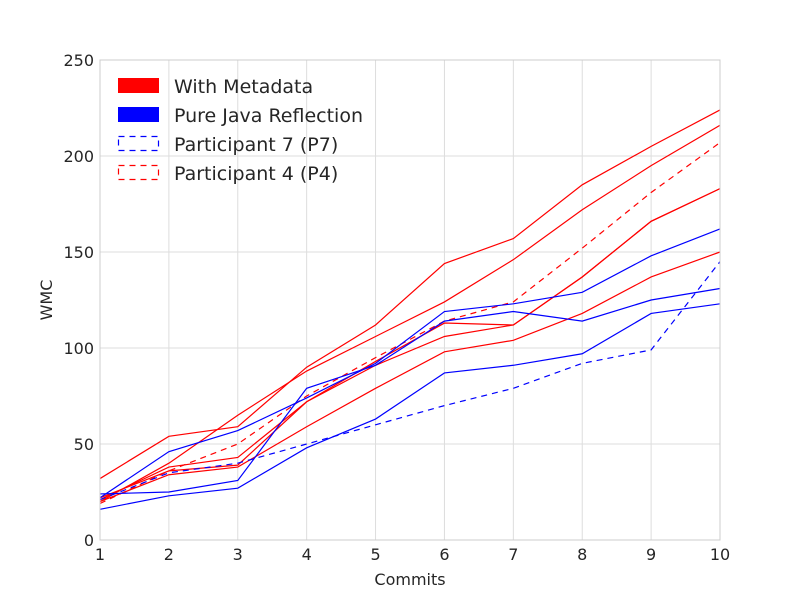 This screenshot has width=800, height=600. Describe the element at coordinates (169, 554) in the screenshot. I see `x-tick-label: 2` at that location.